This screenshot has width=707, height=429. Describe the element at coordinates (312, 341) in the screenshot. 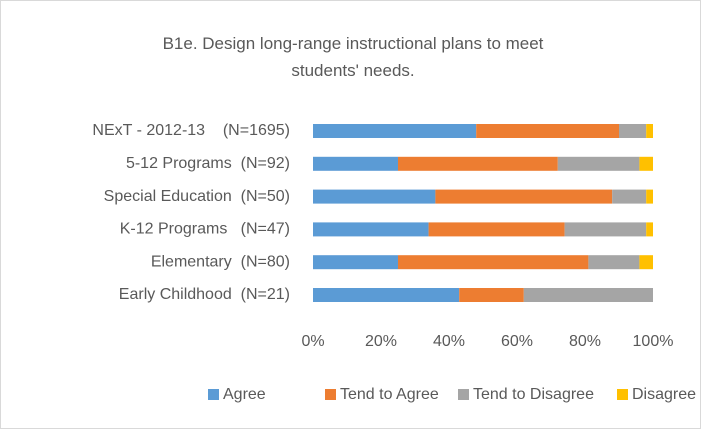

I see `x-tick-label: 0%` at that location.